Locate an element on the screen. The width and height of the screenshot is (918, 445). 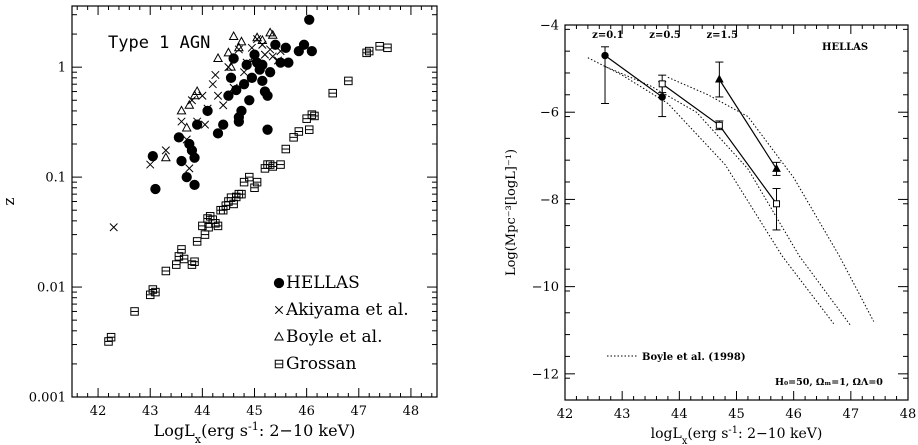
y-tick-label: −6 is located at coordinates (549, 113).